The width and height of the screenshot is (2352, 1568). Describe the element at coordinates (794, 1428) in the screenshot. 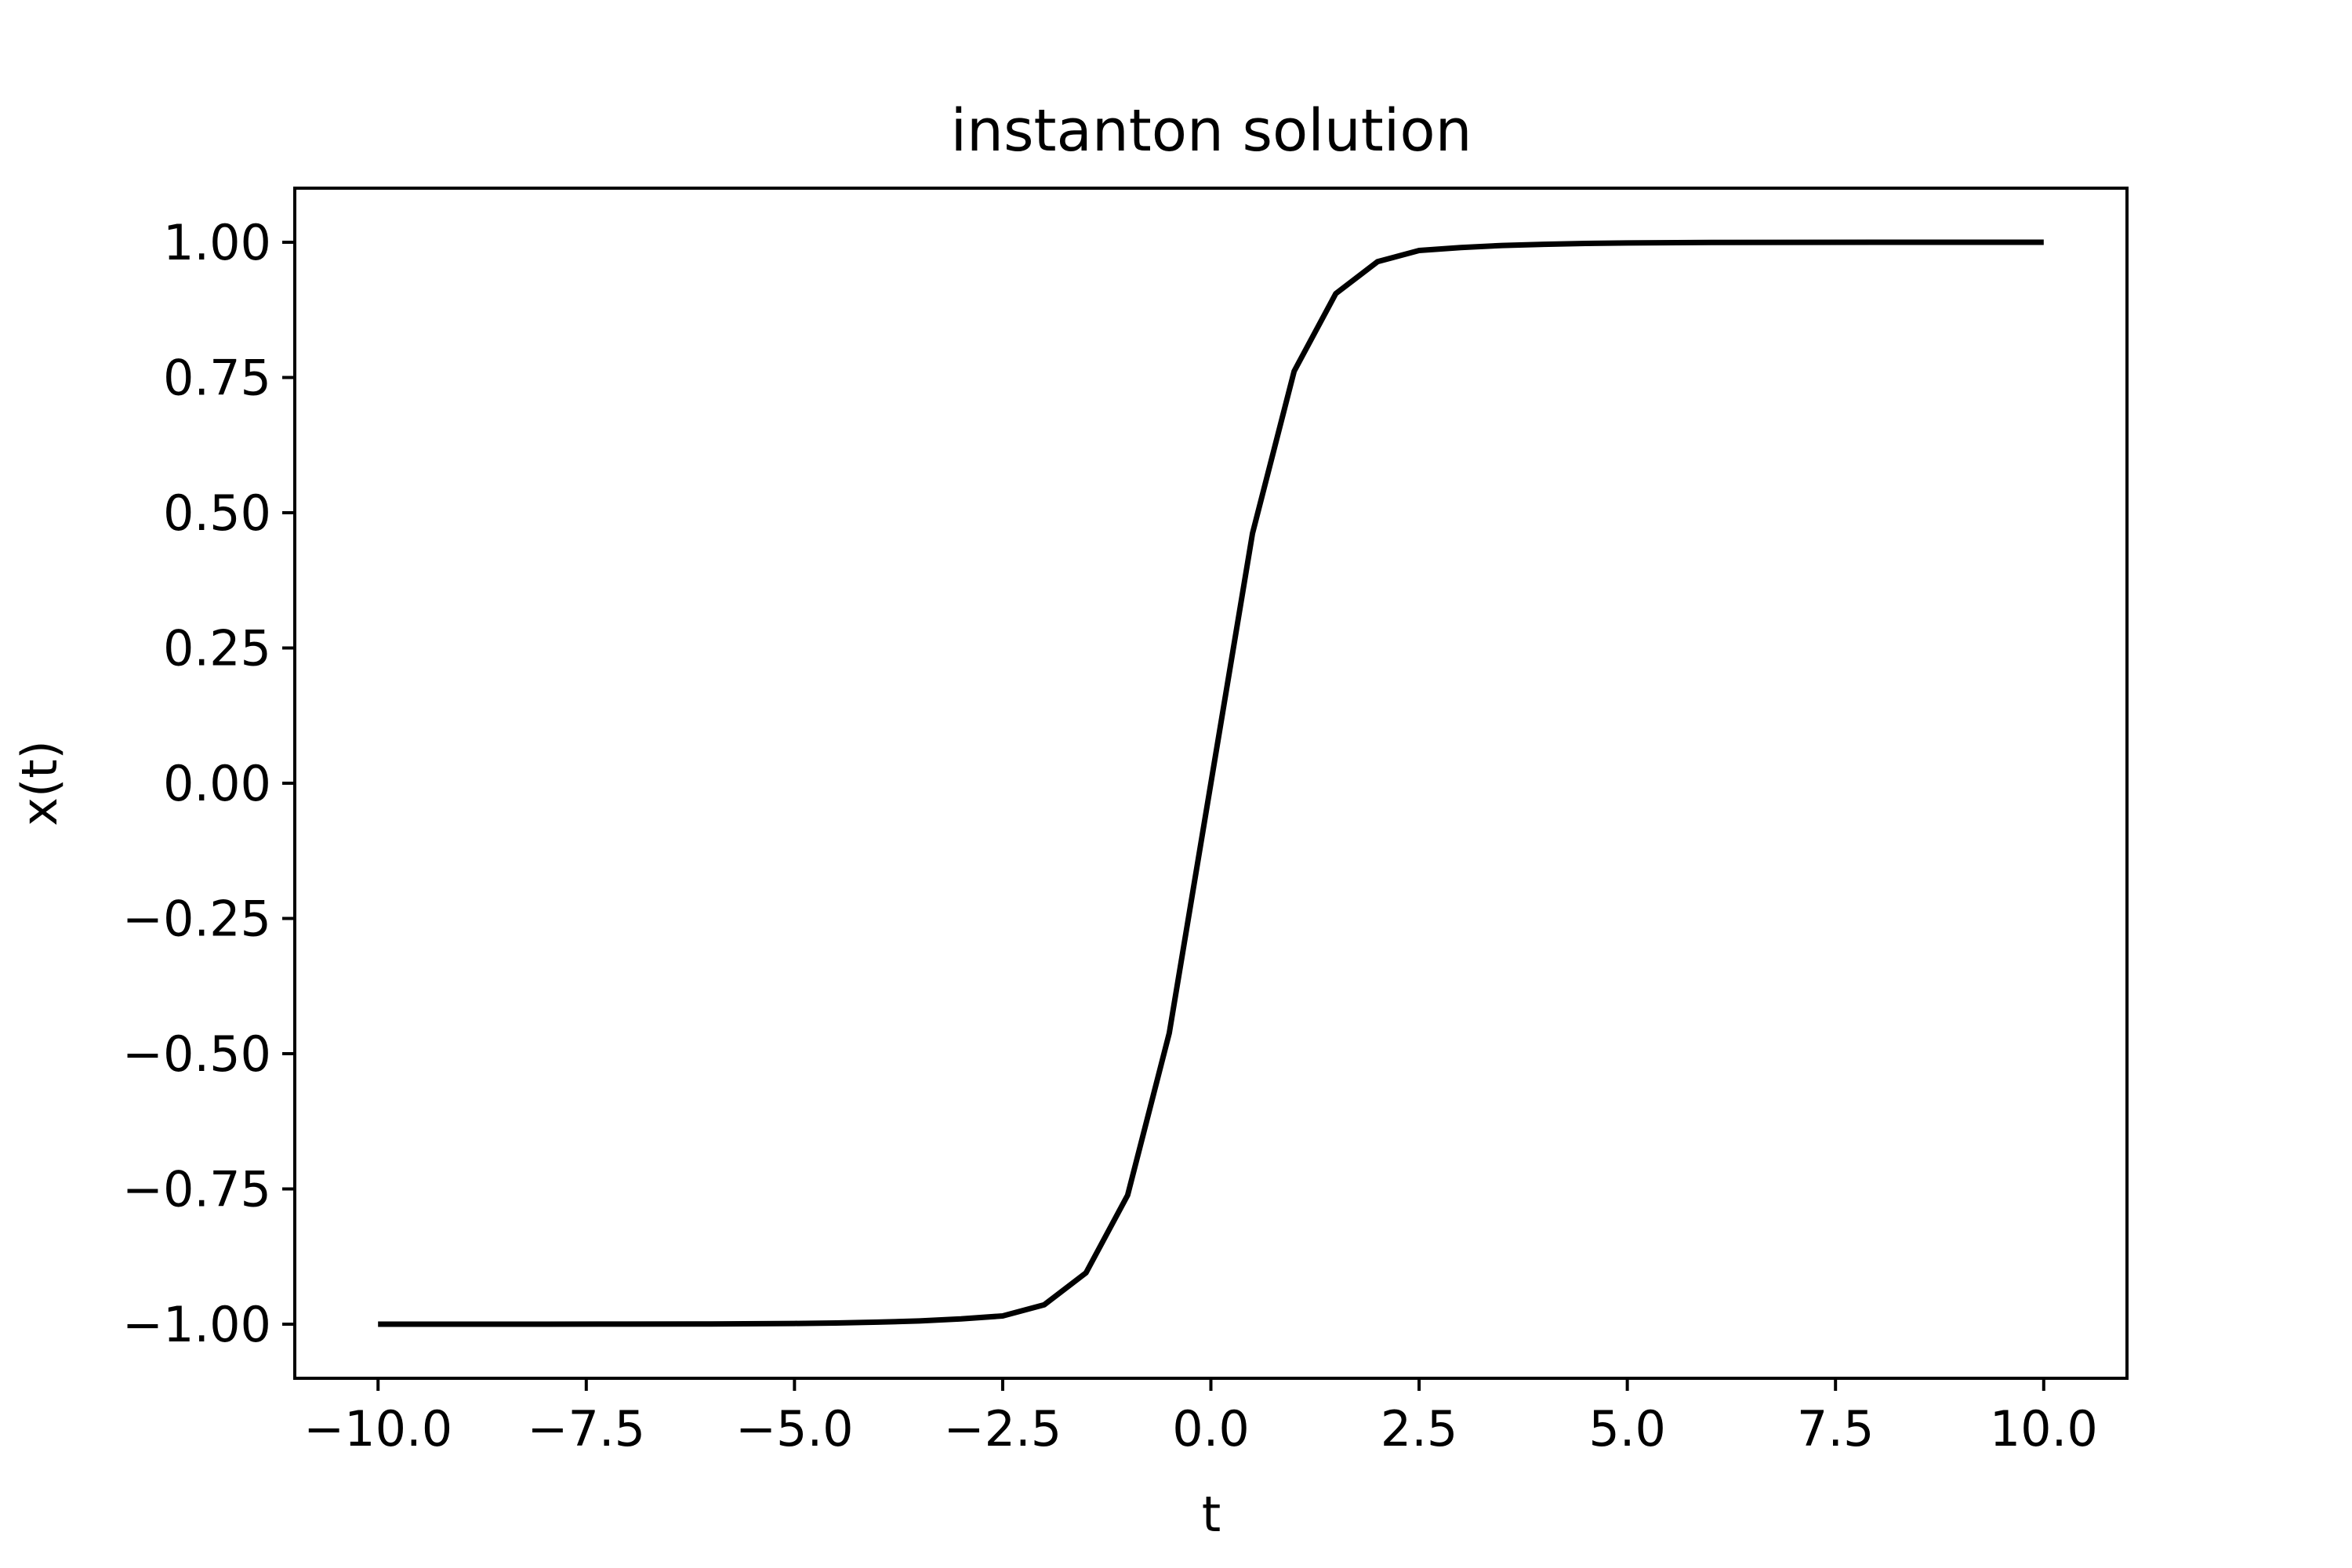

I see `x-tick-label: −5.0` at that location.